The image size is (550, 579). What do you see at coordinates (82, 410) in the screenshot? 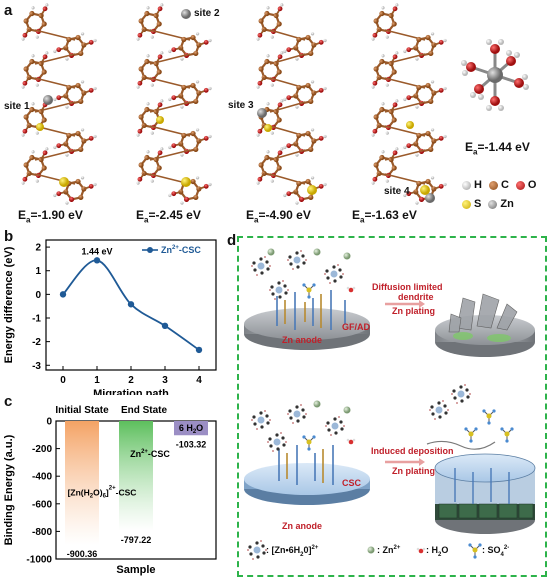
I see `category-label: Initial State` at bounding box center [82, 410].